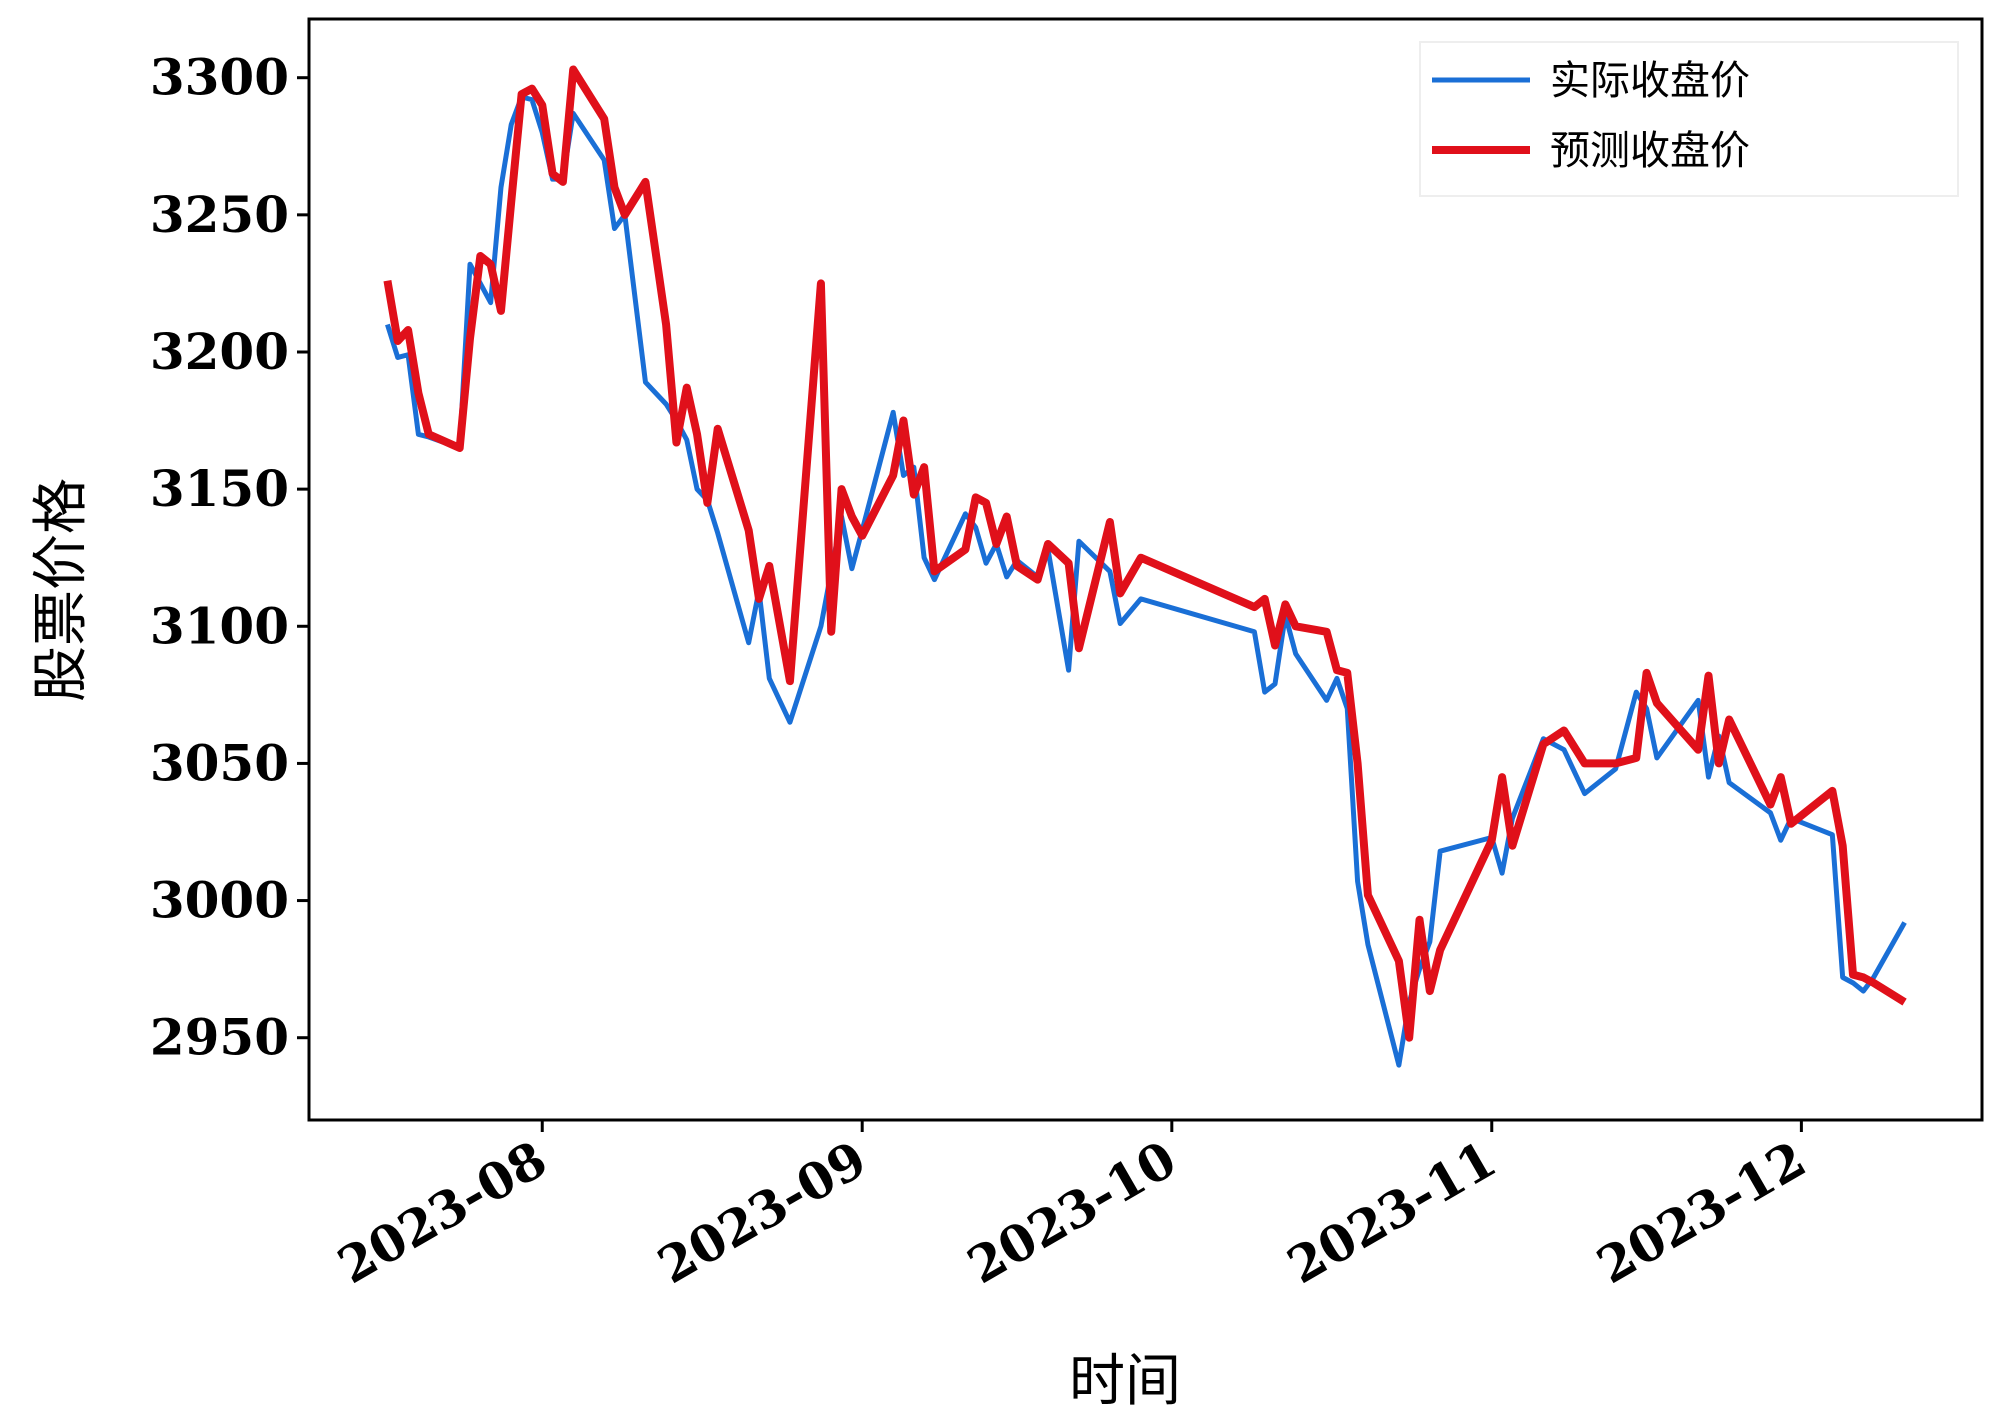 Image resolution: width=2000 pixels, height=1425 pixels. Describe the element at coordinates (219, 488) in the screenshot. I see `y-tick-label: 3150` at that location.